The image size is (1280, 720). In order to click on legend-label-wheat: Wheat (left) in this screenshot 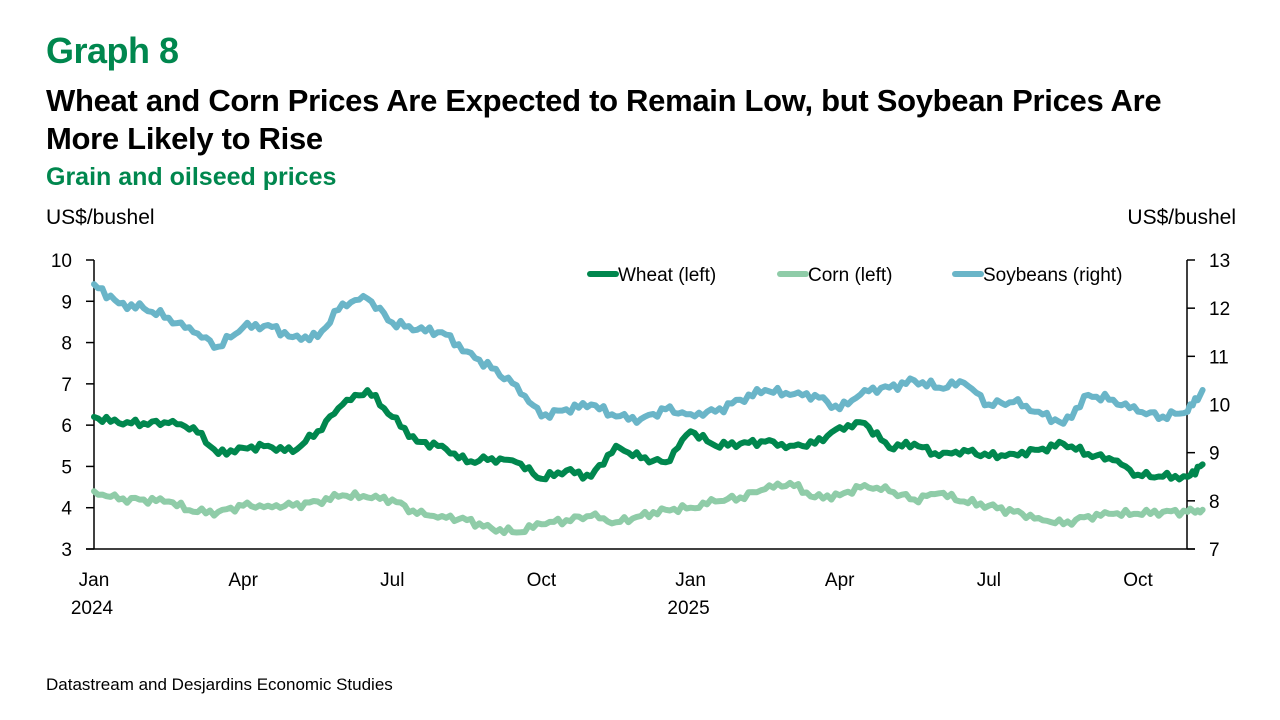, I will do `click(667, 275)`.